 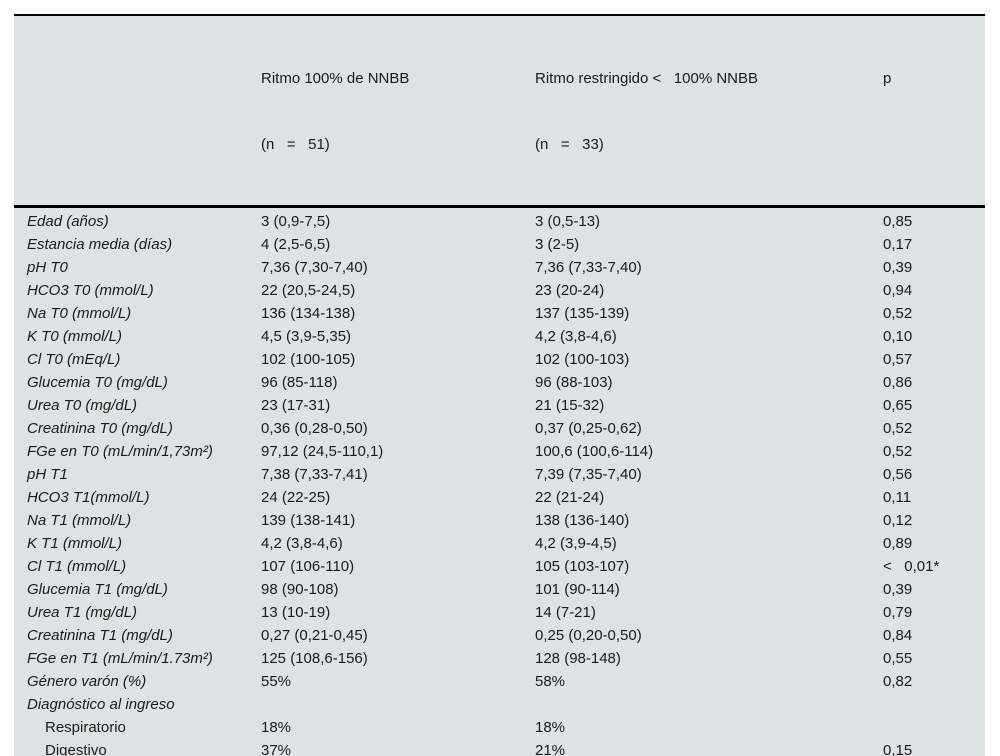 I want to click on value-group2: 102 (100-103), so click(x=582, y=359).